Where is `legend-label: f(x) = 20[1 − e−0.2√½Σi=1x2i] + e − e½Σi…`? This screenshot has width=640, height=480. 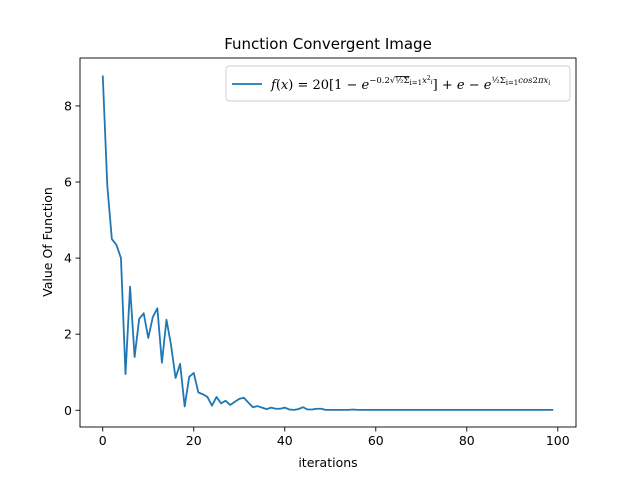
legend-label: f(x) = 20[1 − e−0.2√½Σi=1x2i] + e − e½Σi… is located at coordinates (410, 84).